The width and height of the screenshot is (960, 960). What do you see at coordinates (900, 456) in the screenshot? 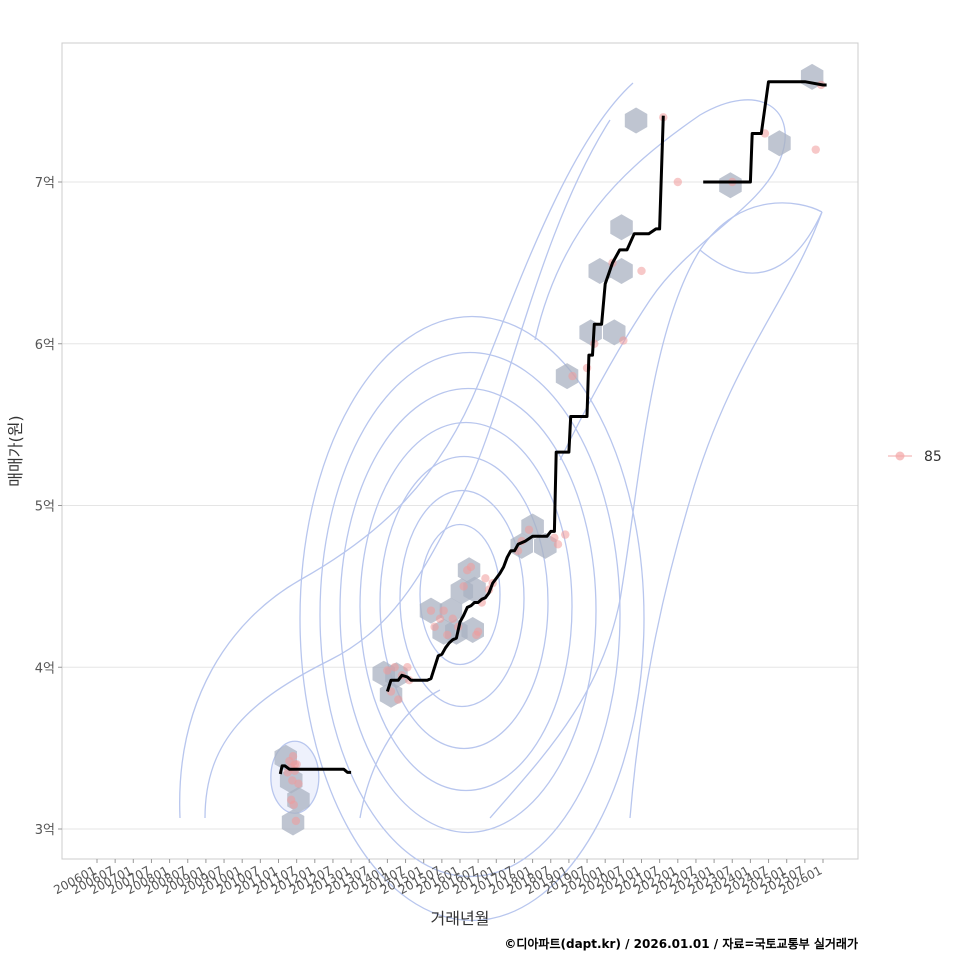
I see `legend-key-point` at bounding box center [900, 456].